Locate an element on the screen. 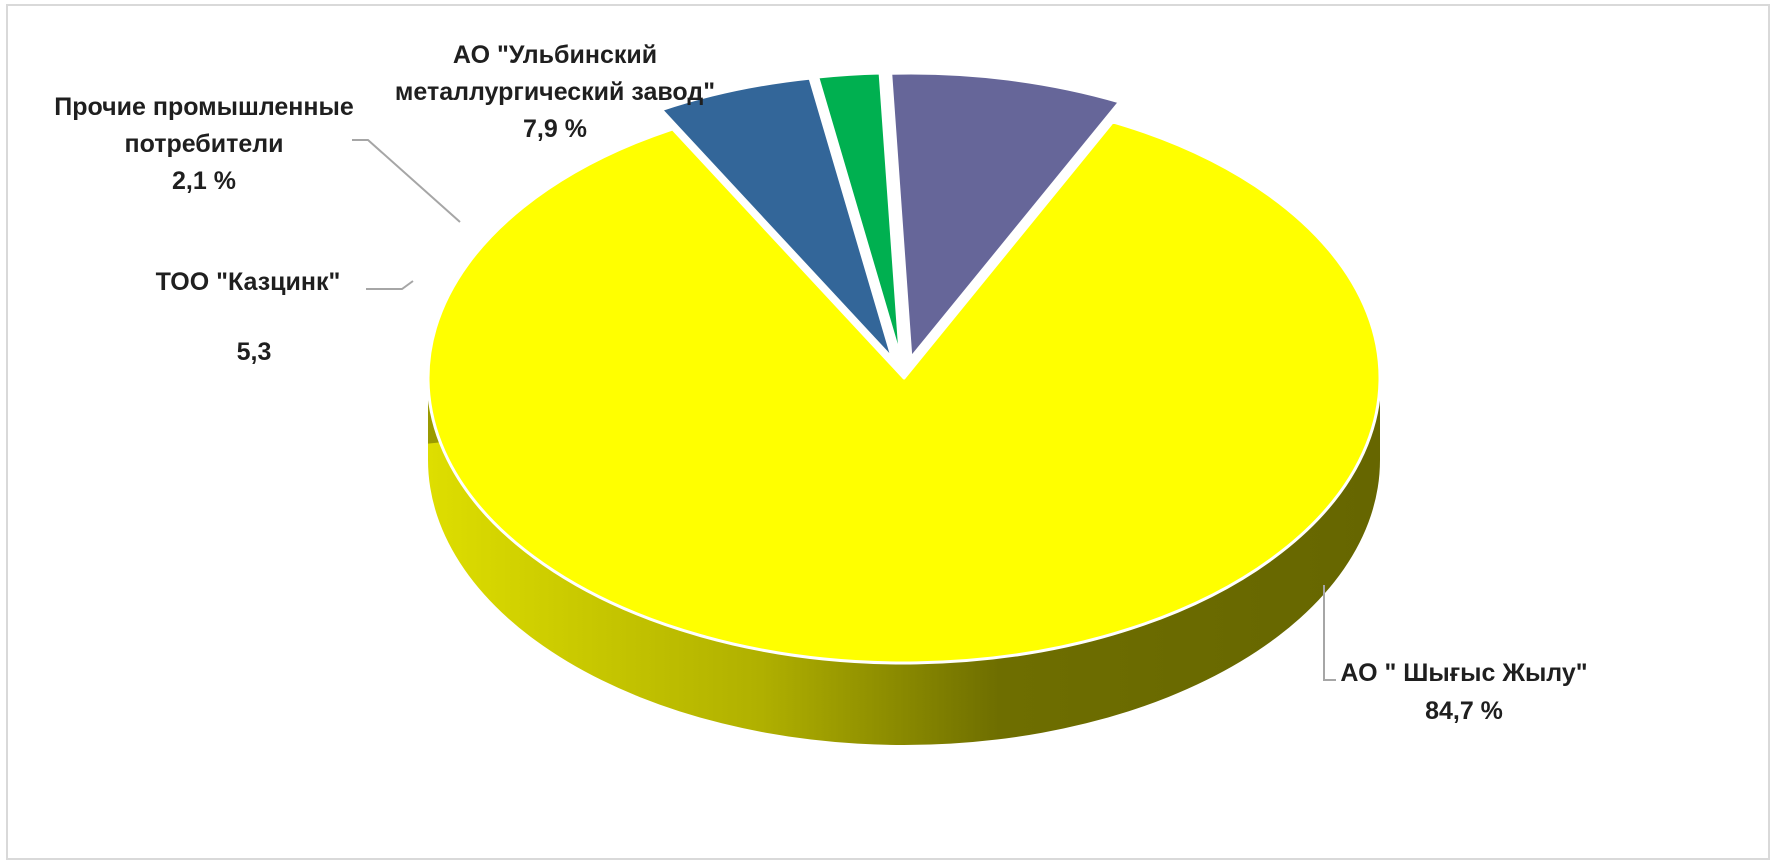  slice-label-other-line1: Прочие промышленные is located at coordinates (204, 107).